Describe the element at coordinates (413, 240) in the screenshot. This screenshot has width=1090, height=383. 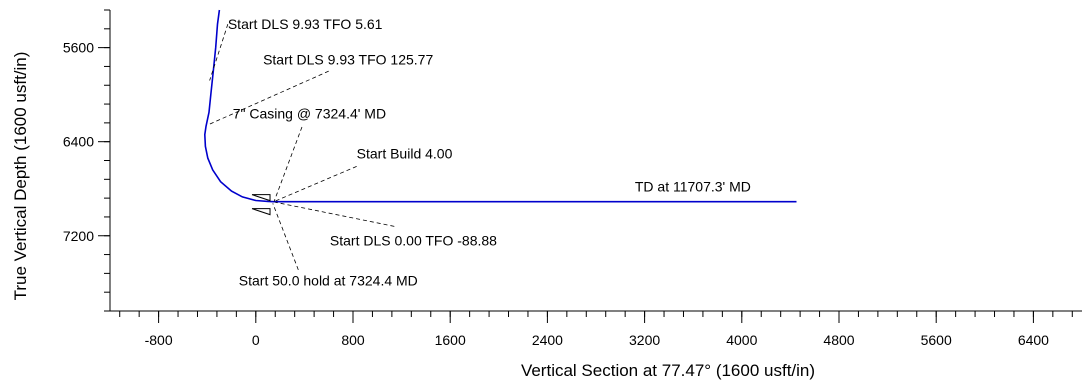
I see `annotation-label: Start DLS 0.00 TFO -88.88` at that location.